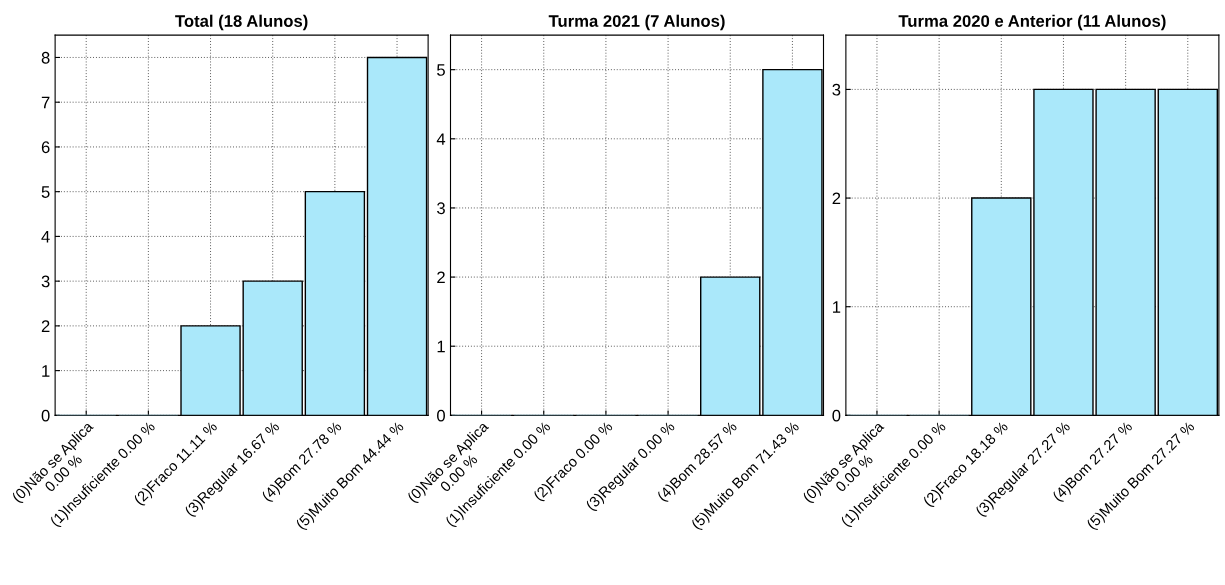  What do you see at coordinates (45, 102) in the screenshot?
I see `y-tick-label: 7` at bounding box center [45, 102].